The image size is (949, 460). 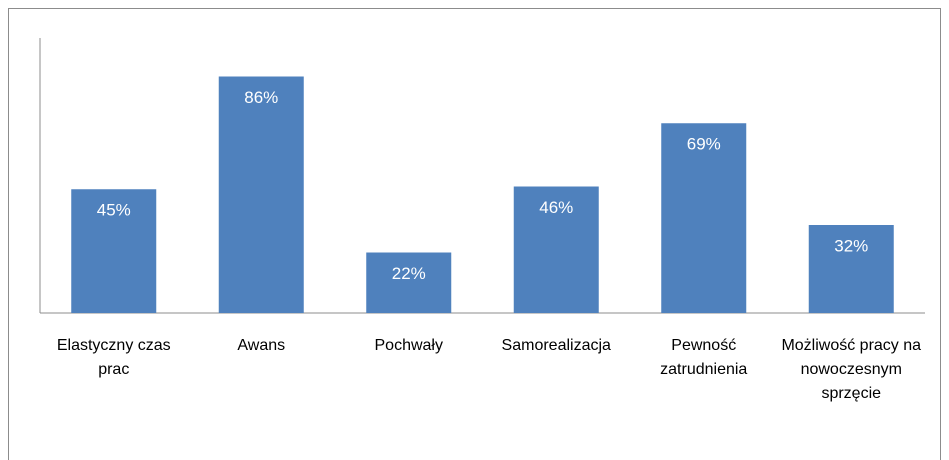 I want to click on data-label: 32%, so click(x=851, y=245).